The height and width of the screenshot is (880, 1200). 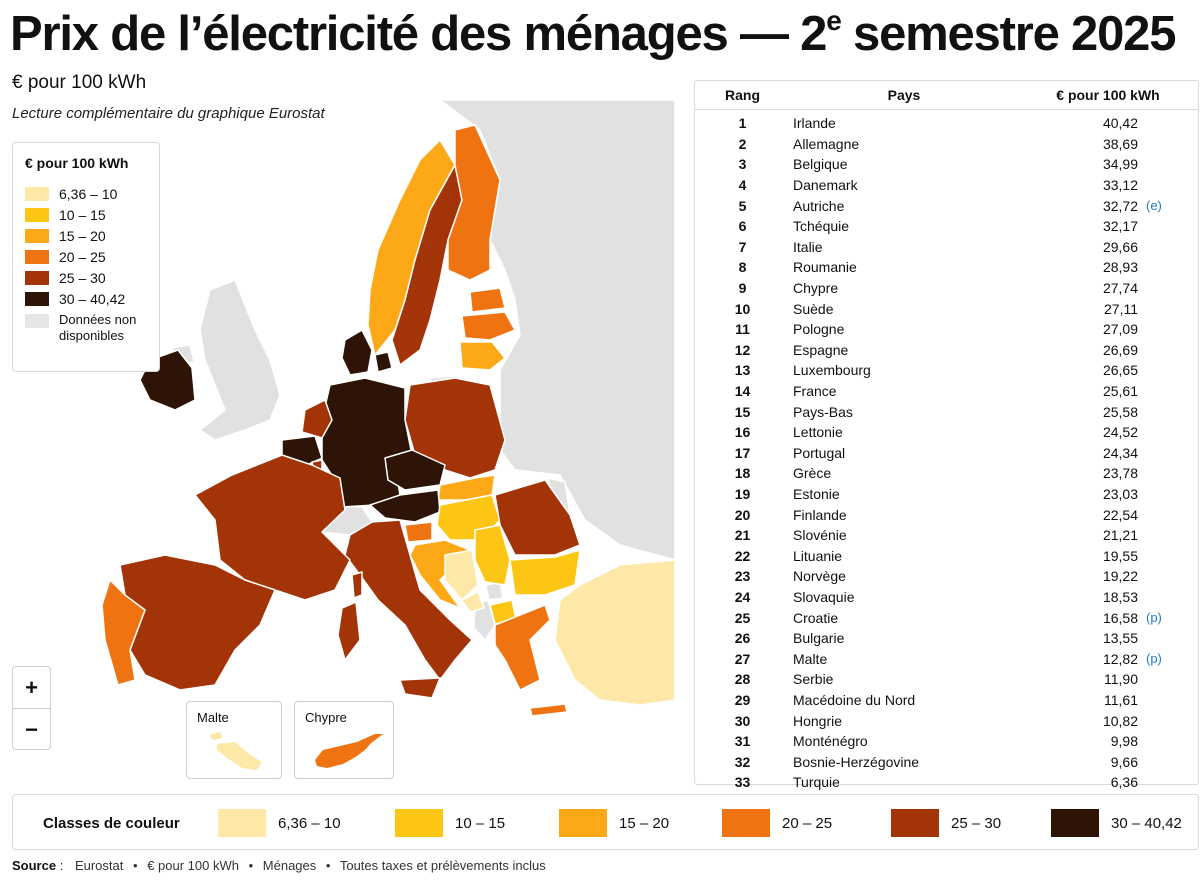 What do you see at coordinates (420, 688) in the screenshot?
I see `region-sicily` at bounding box center [420, 688].